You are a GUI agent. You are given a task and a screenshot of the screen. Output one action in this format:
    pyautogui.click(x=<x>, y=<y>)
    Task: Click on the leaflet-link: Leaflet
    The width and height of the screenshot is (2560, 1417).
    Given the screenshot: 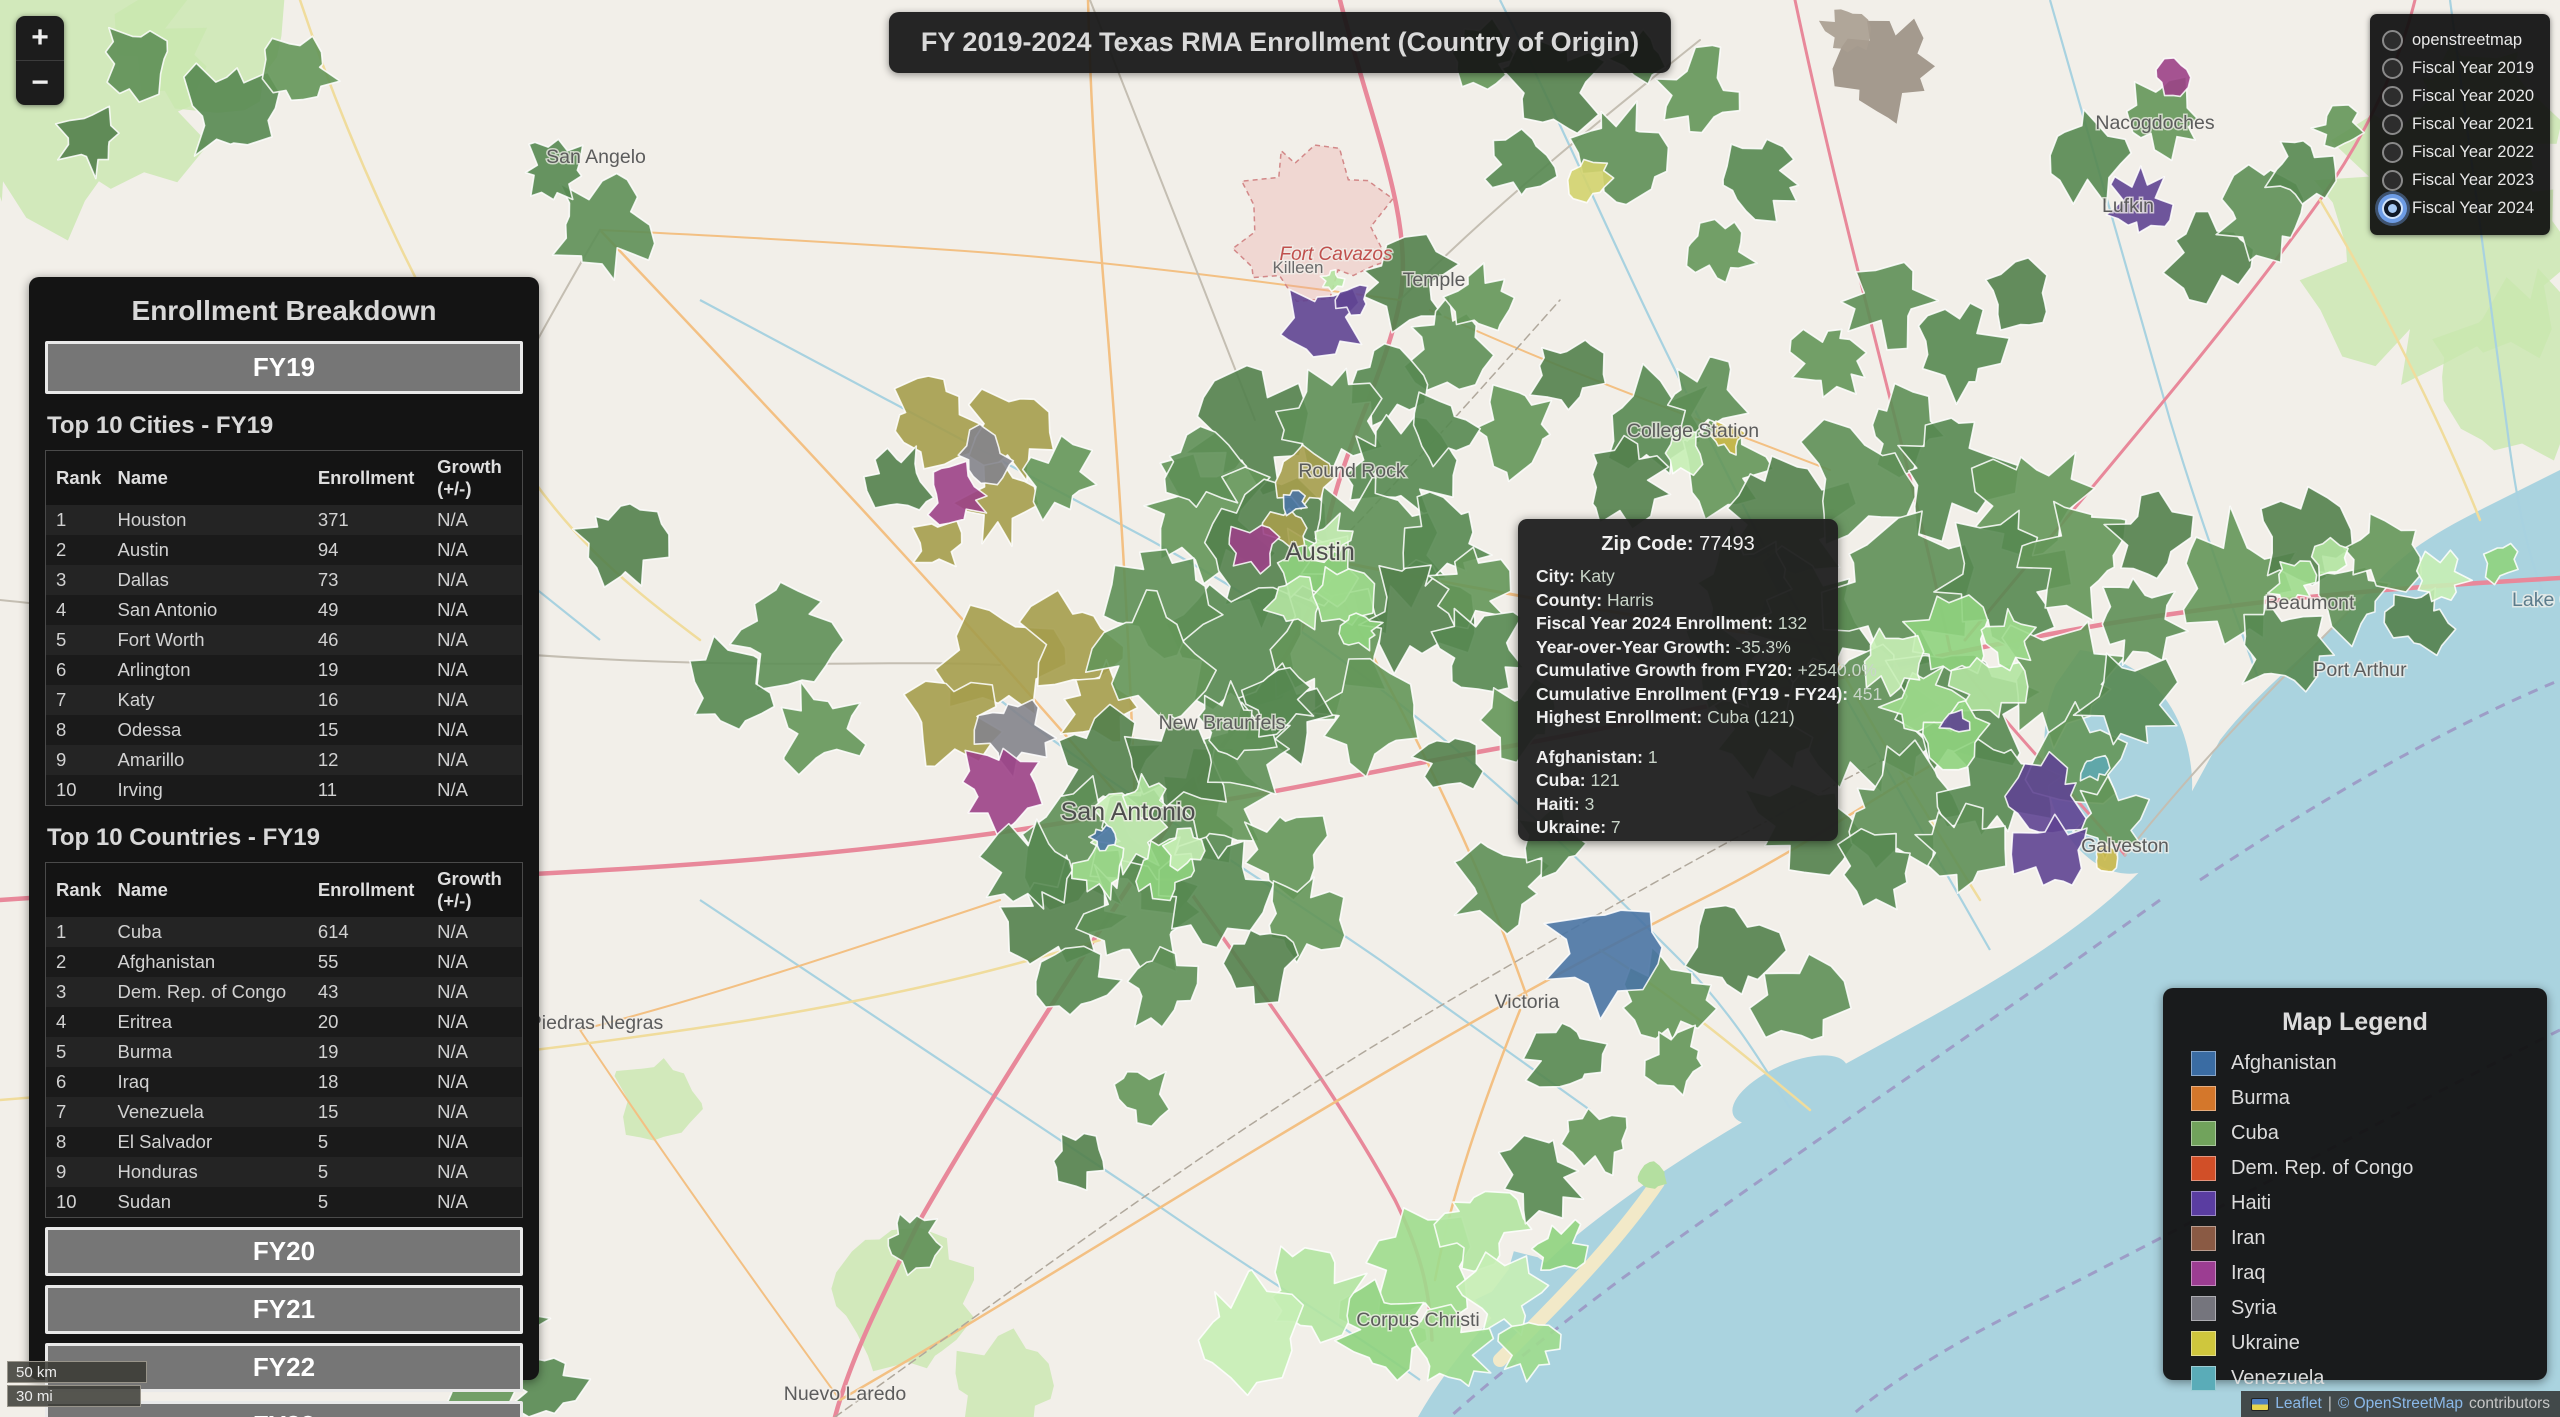 What is the action you would take?
    pyautogui.click(x=2298, y=1403)
    